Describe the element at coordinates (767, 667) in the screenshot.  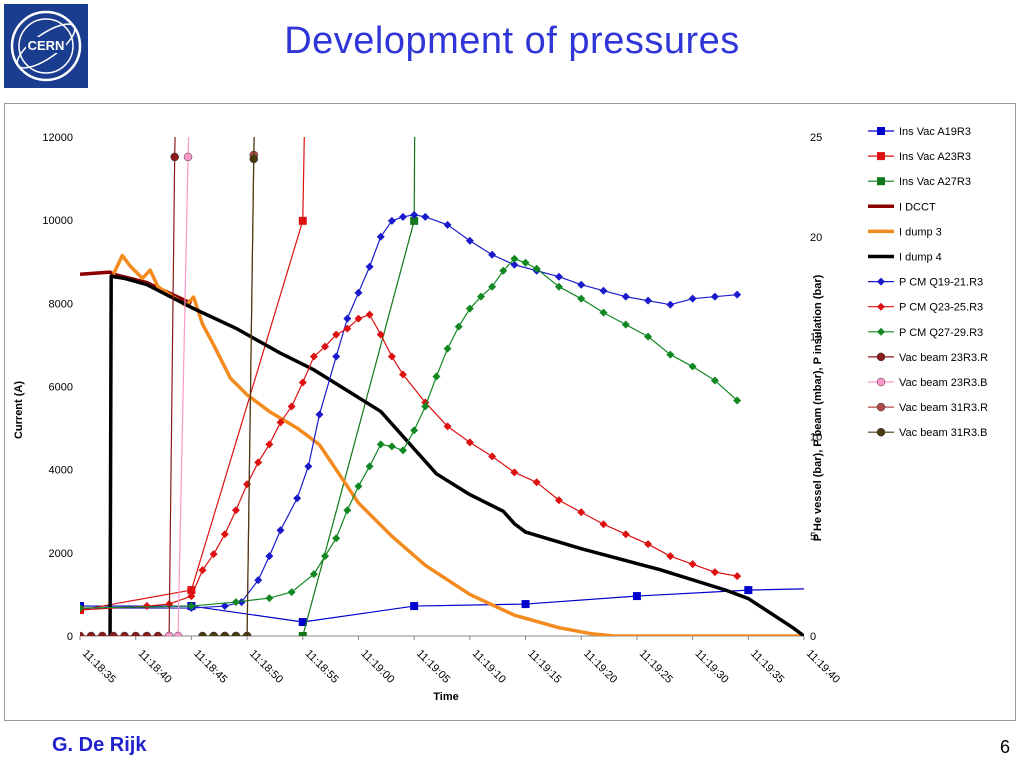
I see `x-tick-label: 11:19:35` at that location.